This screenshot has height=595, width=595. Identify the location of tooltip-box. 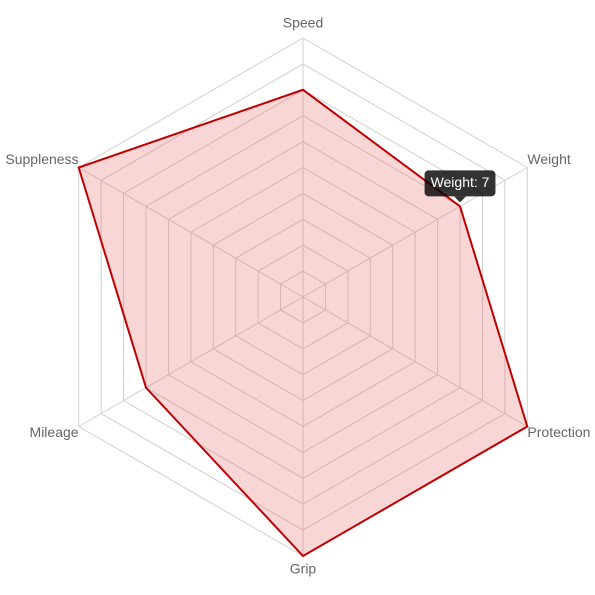
(460, 183).